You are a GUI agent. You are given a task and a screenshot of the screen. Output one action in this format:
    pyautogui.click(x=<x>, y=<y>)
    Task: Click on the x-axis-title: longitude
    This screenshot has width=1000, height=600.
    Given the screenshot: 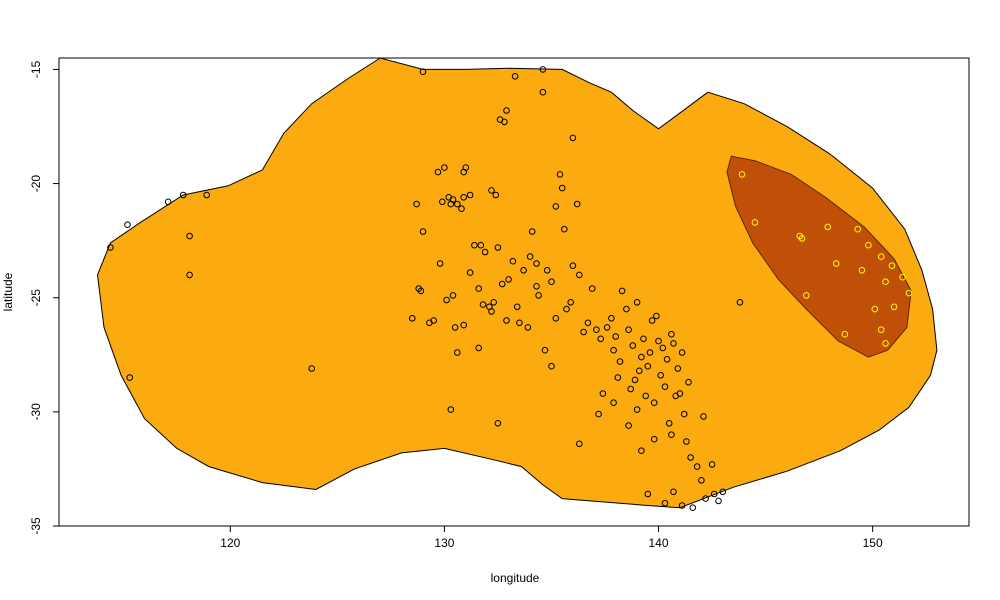 What is the action you would take?
    pyautogui.click(x=515, y=578)
    